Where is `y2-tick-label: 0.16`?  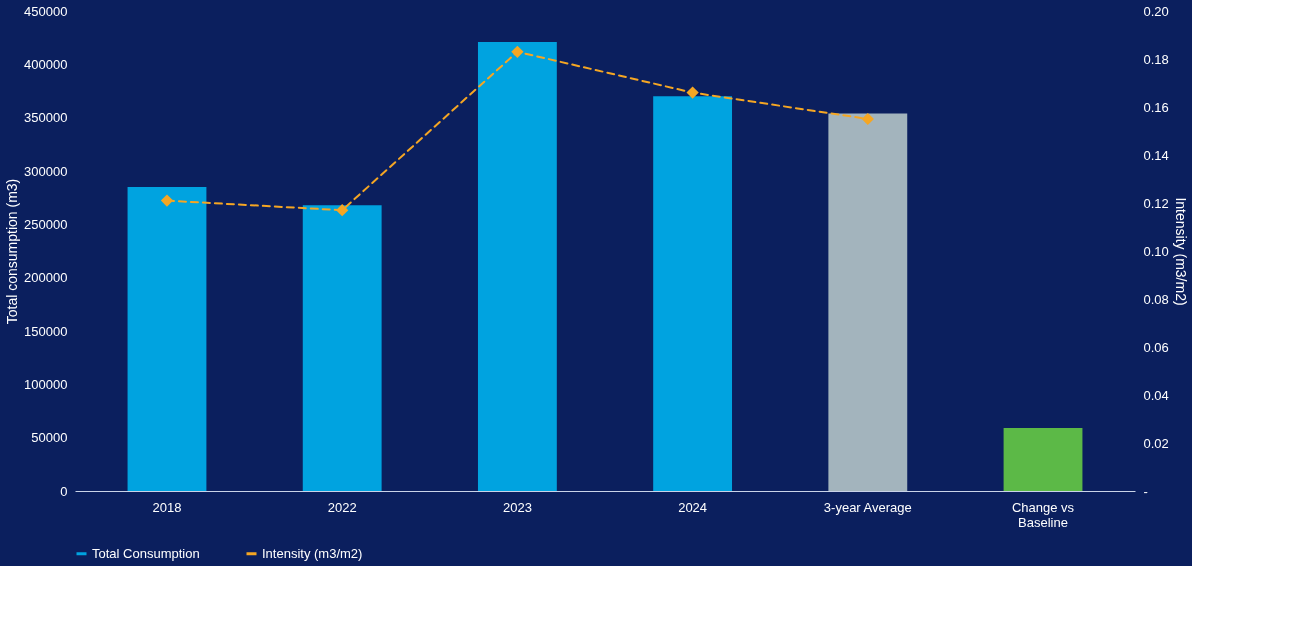 y2-tick-label: 0.16 is located at coordinates (1156, 107).